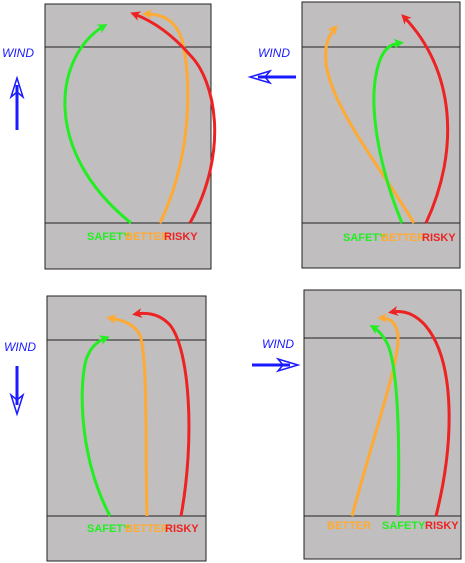 The width and height of the screenshot is (465, 563). What do you see at coordinates (271, 77) in the screenshot?
I see `wind-arrow-left-icon` at bounding box center [271, 77].